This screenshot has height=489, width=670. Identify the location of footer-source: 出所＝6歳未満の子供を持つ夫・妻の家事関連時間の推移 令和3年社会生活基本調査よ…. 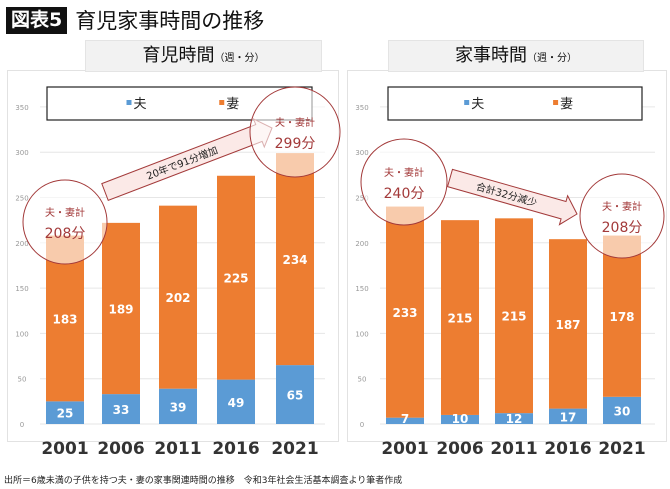
(203, 481).